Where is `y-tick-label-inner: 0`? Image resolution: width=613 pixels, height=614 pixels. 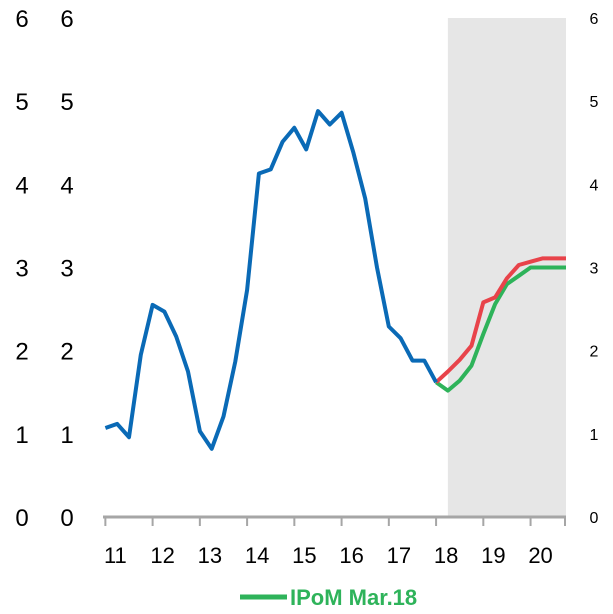 y-tick-label-inner: 0 is located at coordinates (66, 518).